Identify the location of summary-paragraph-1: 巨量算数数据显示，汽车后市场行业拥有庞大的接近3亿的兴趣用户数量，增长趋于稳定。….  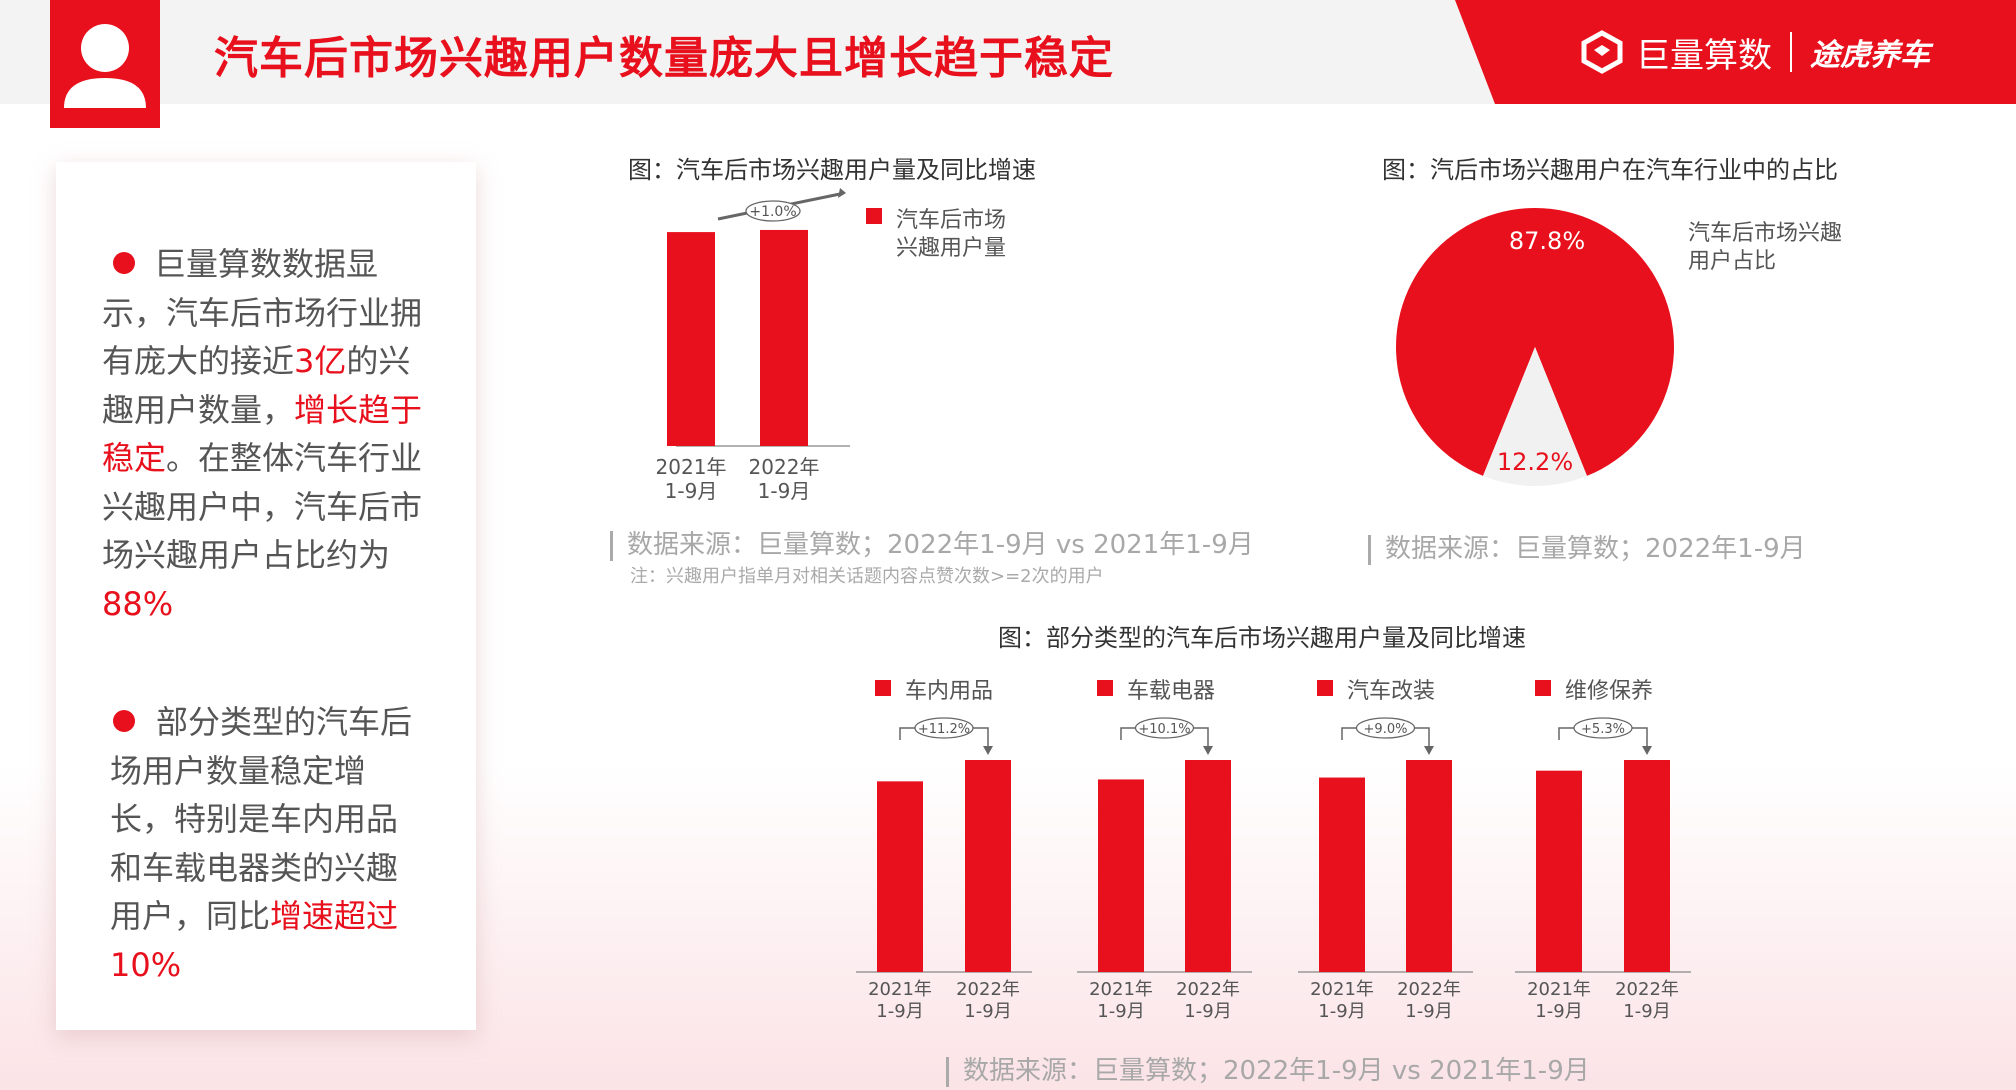
(263, 434).